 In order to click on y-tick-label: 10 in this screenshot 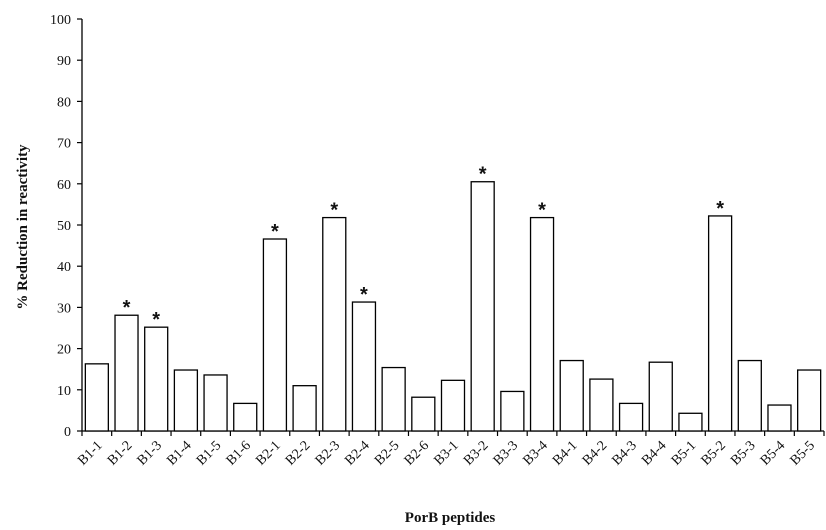, I will do `click(64, 391)`.